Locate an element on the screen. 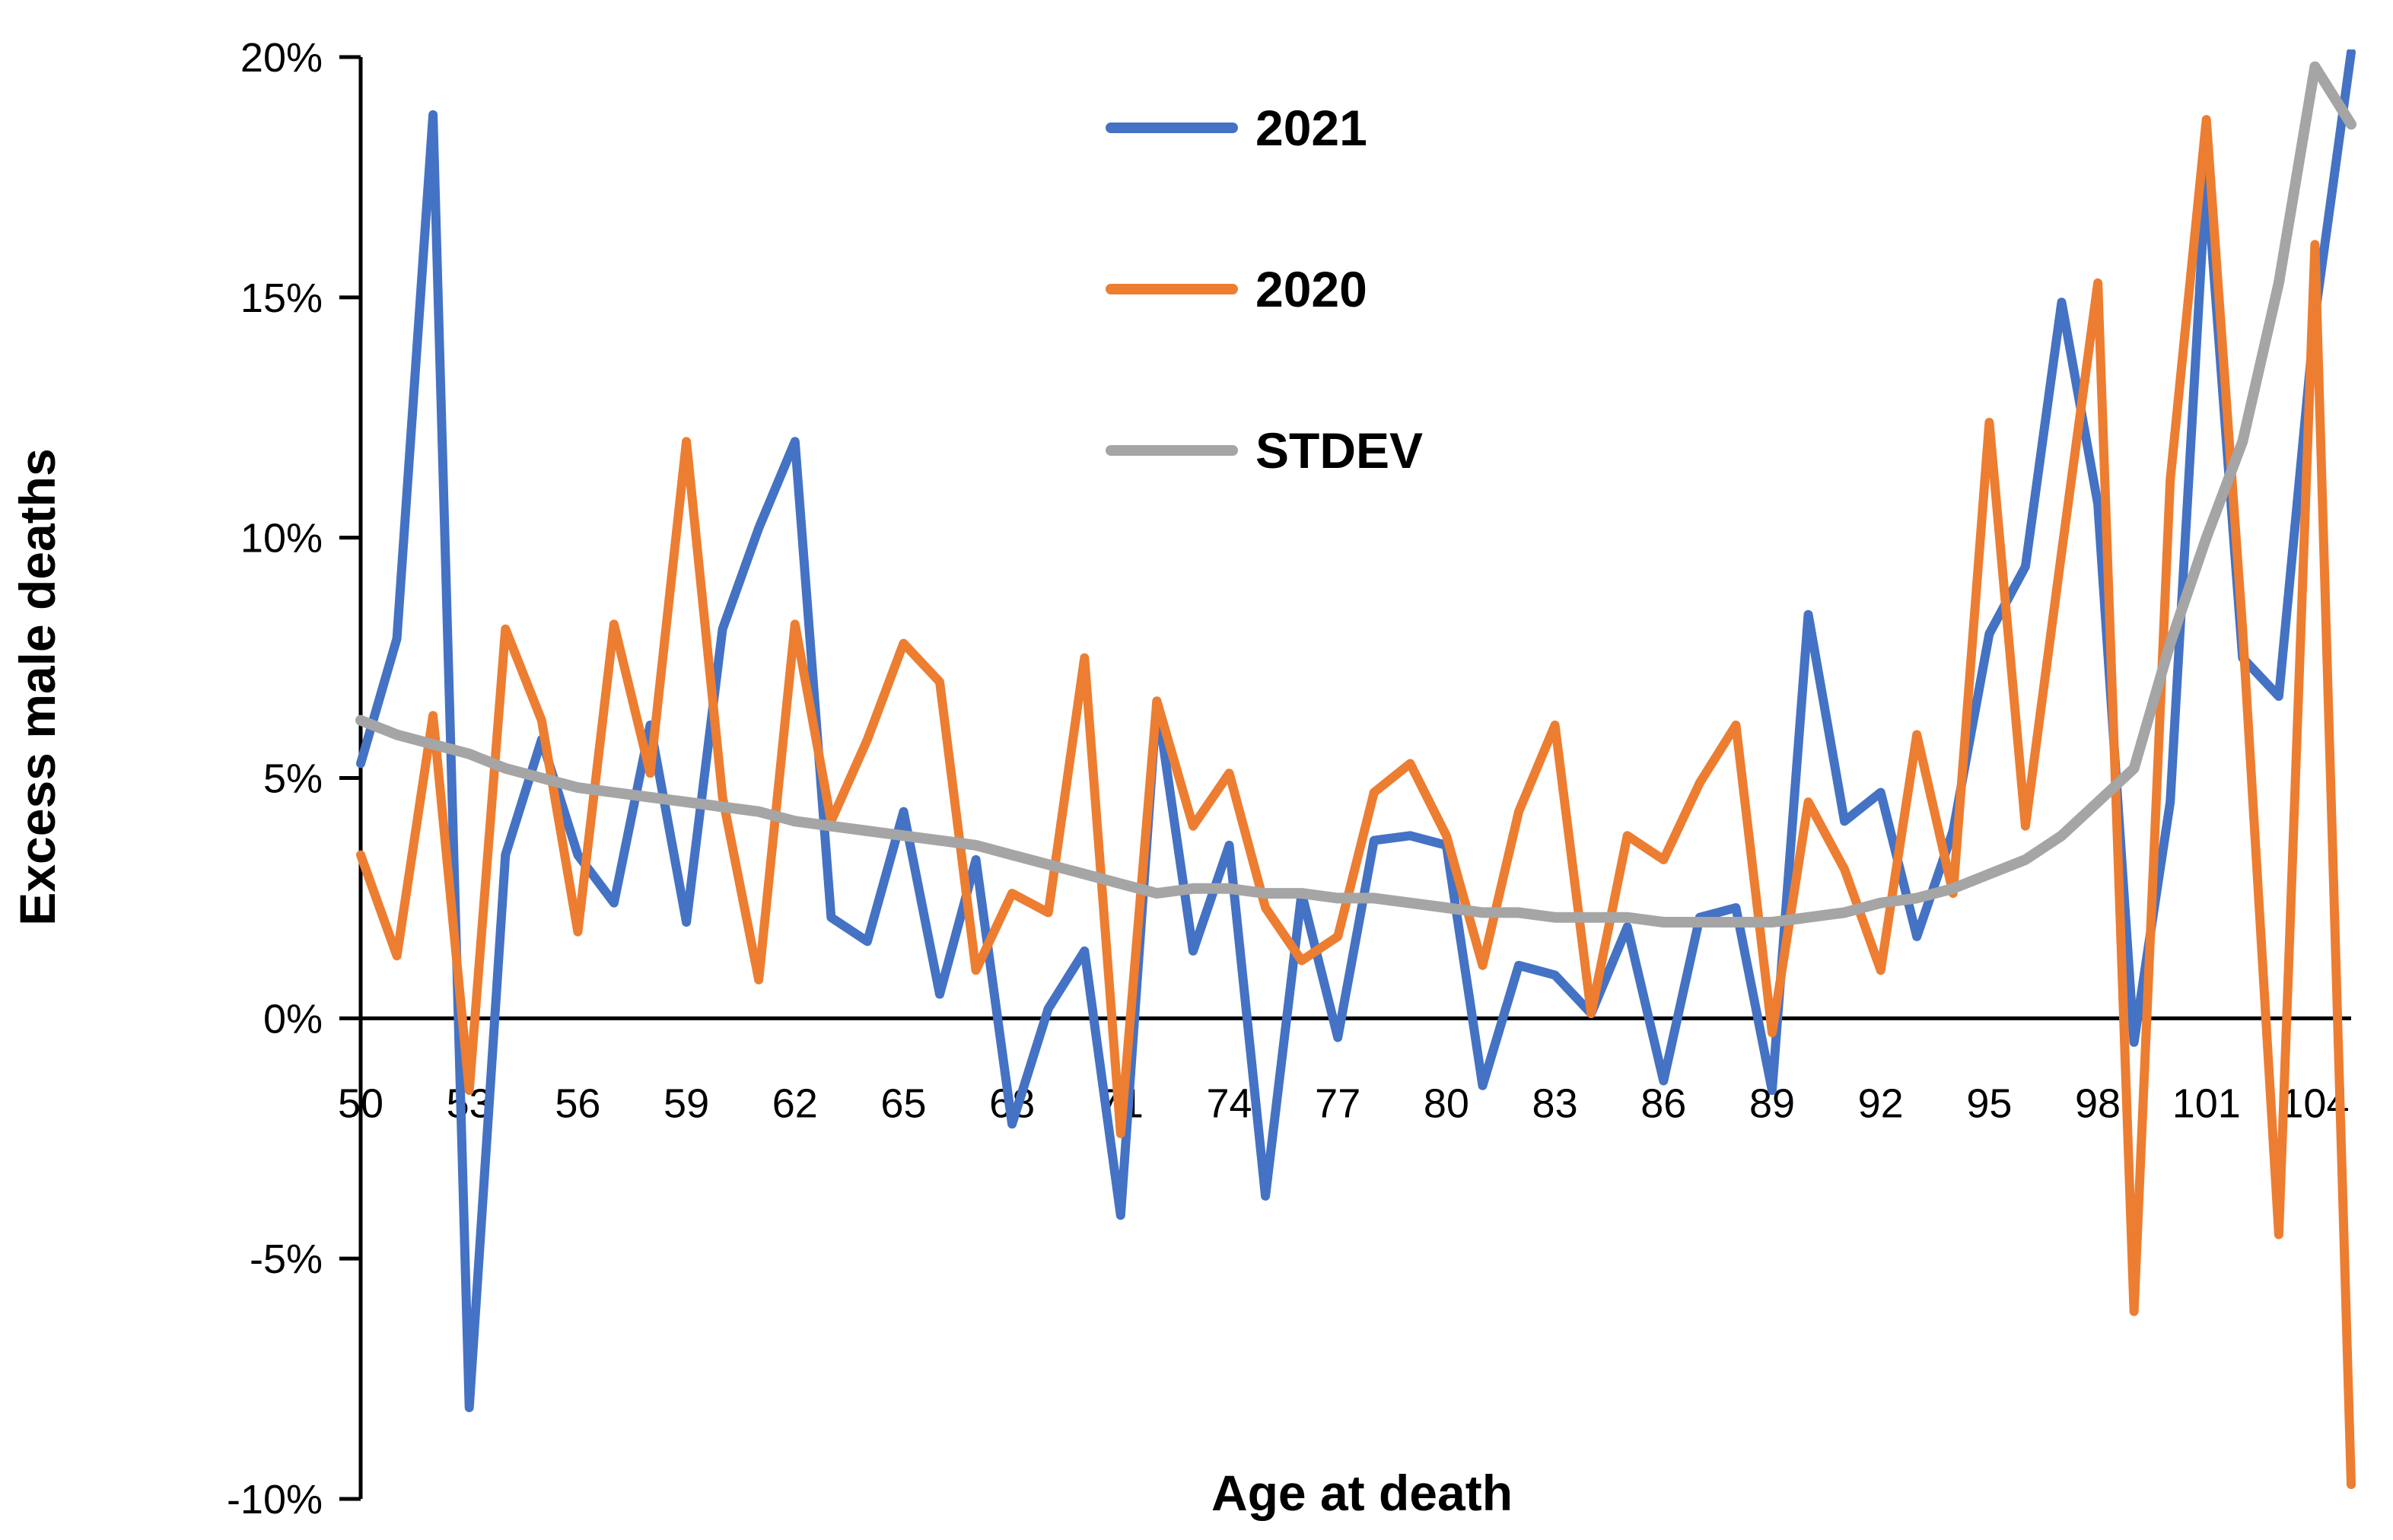  y-tick-label: 10% is located at coordinates (282, 539).